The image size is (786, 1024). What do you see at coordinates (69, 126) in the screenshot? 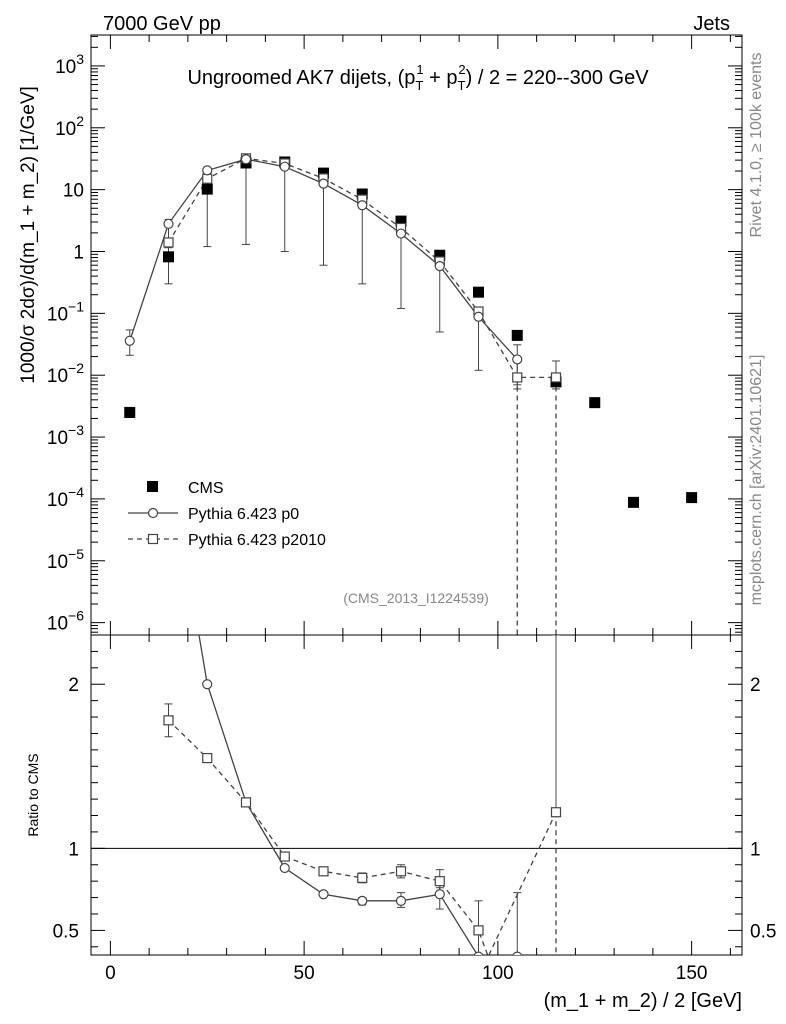
I see `y-tick-label: 10²` at bounding box center [69, 126].